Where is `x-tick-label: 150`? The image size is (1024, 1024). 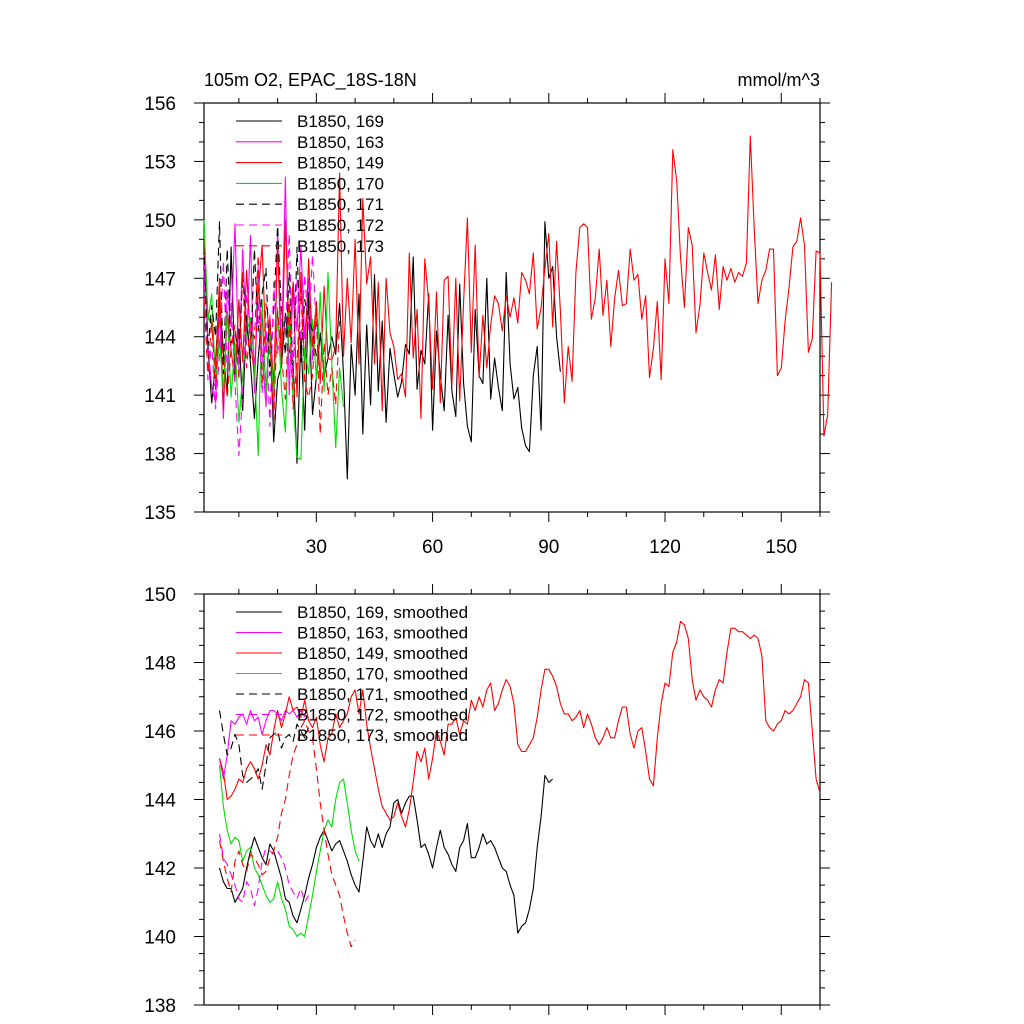
x-tick-label: 150 is located at coordinates (781, 547).